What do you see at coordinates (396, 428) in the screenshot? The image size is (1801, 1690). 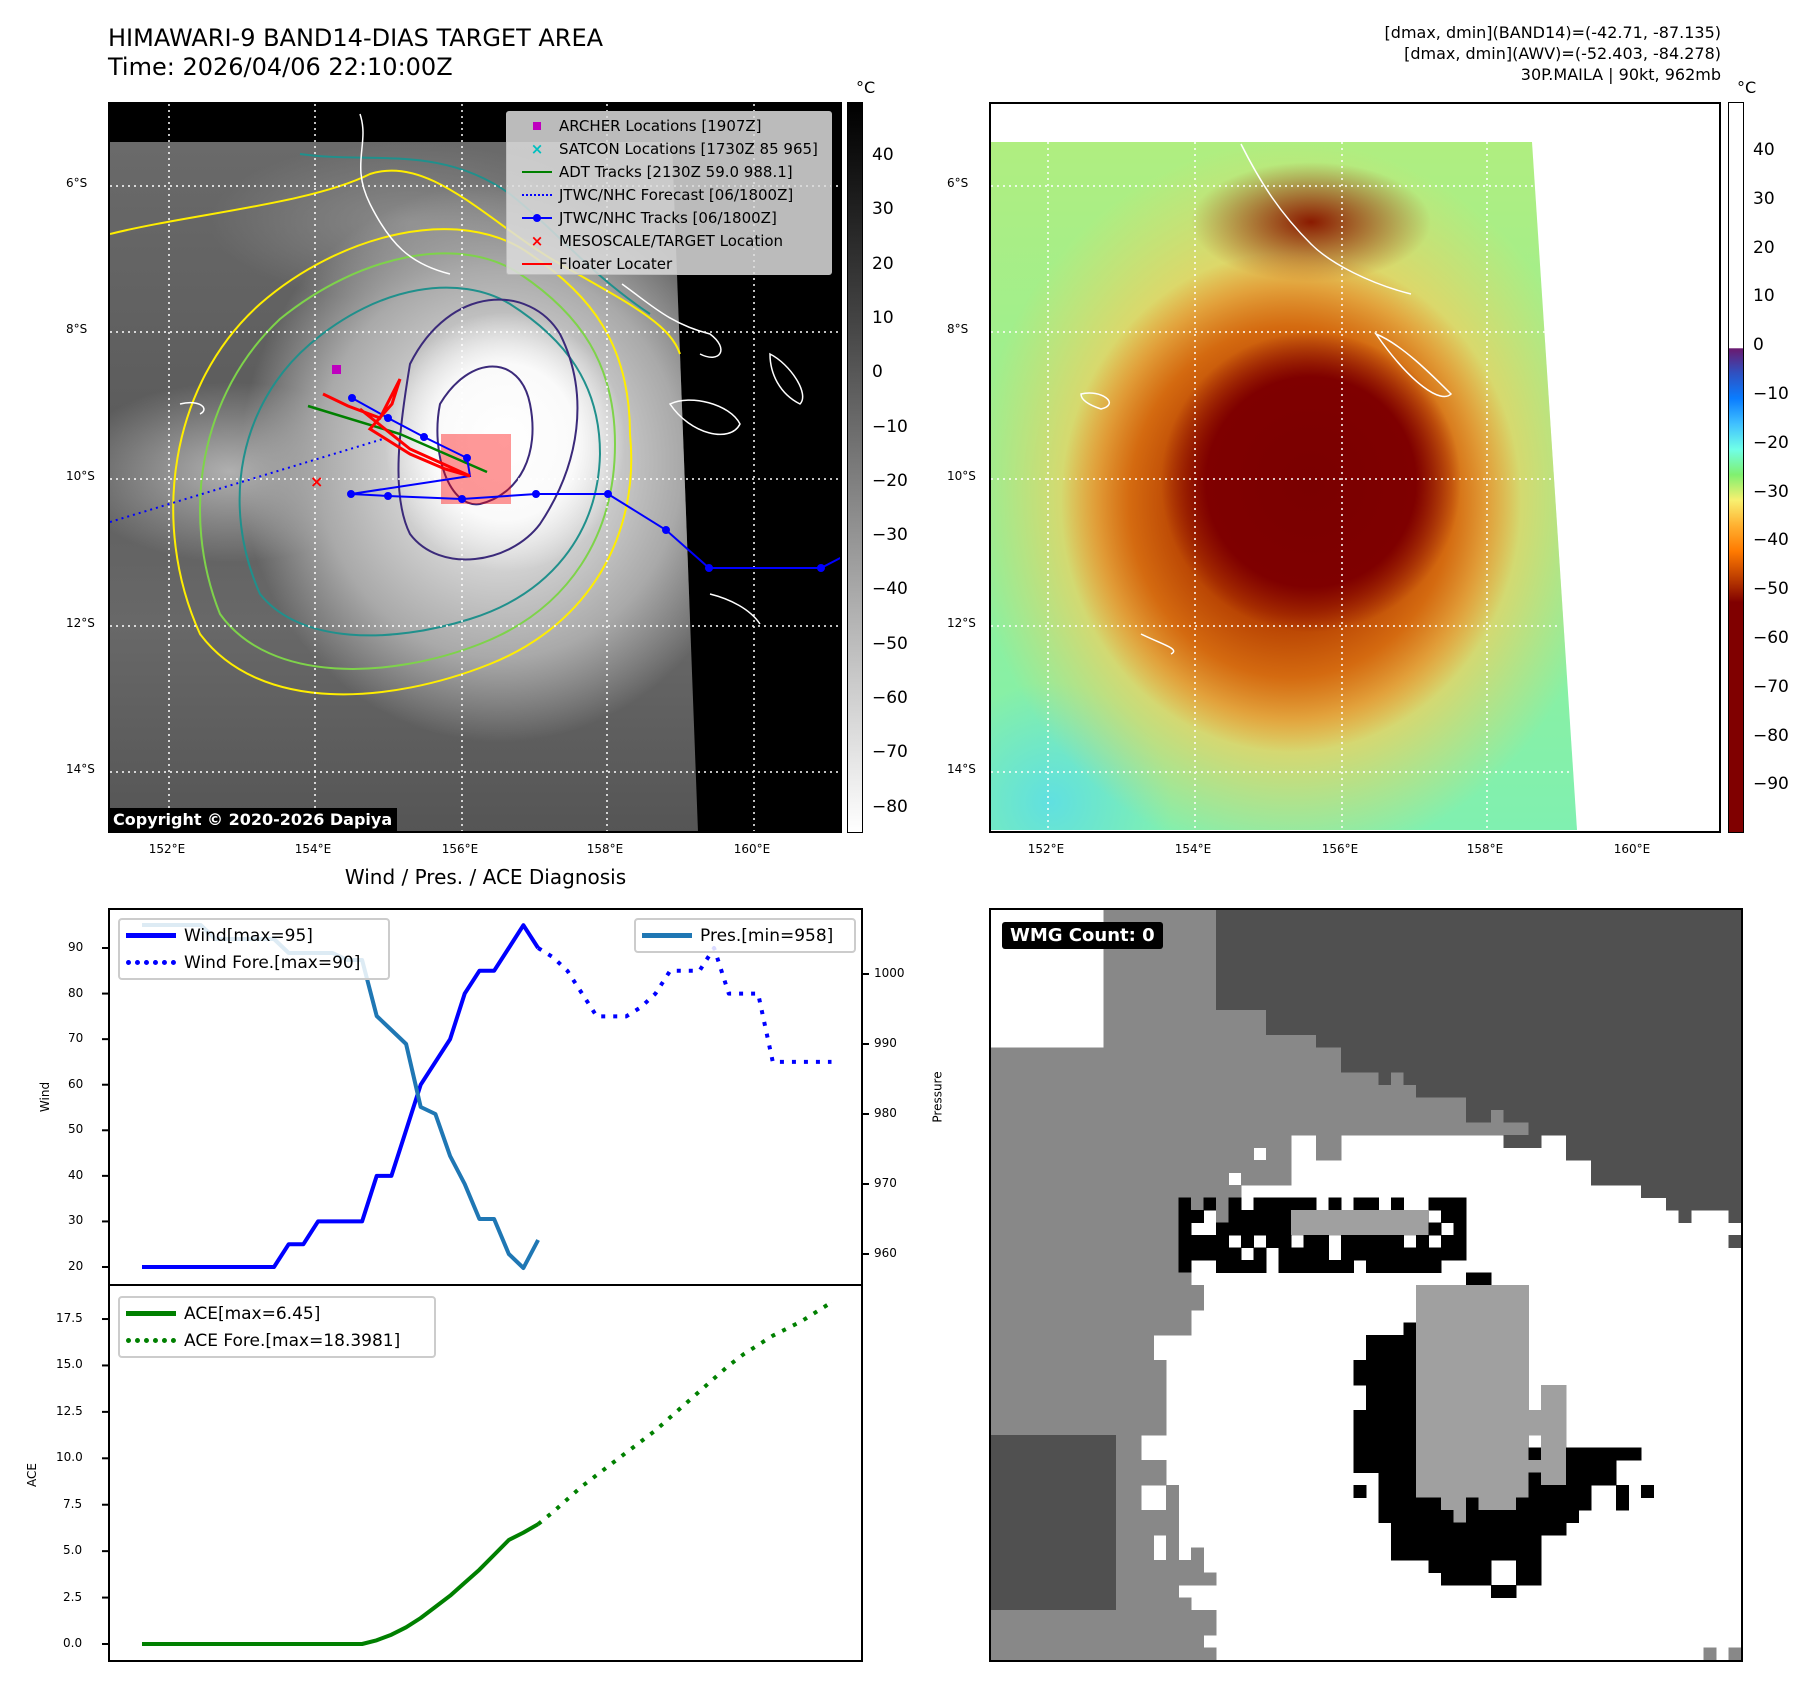 I see `floater-locater-track` at bounding box center [396, 428].